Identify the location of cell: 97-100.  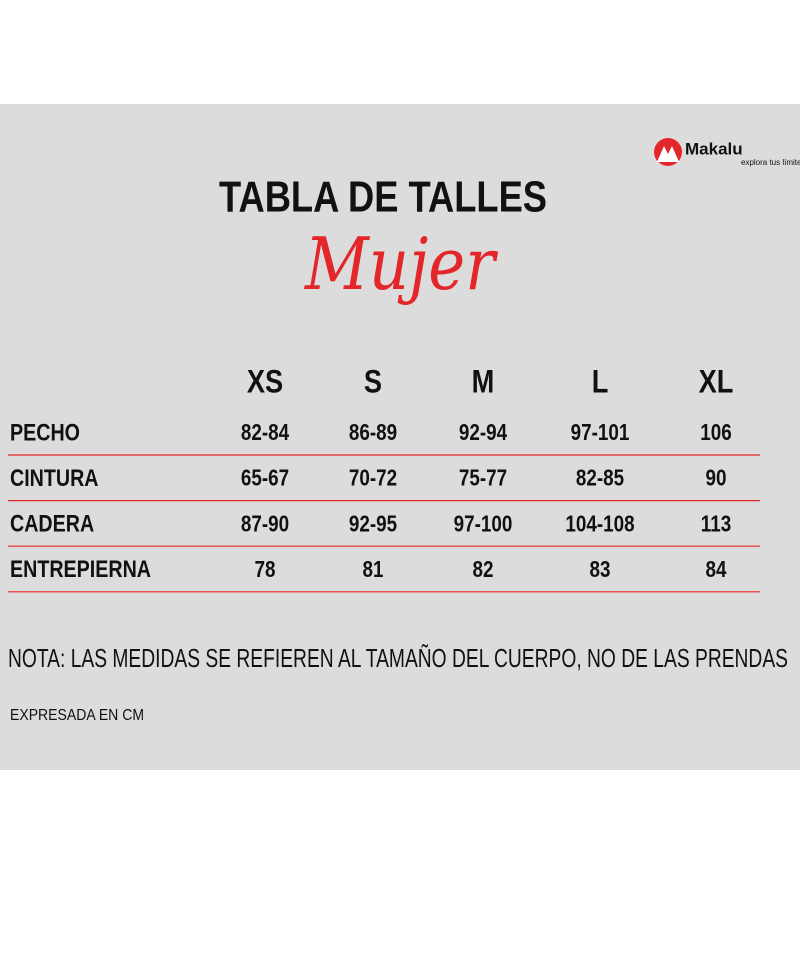
(483, 524).